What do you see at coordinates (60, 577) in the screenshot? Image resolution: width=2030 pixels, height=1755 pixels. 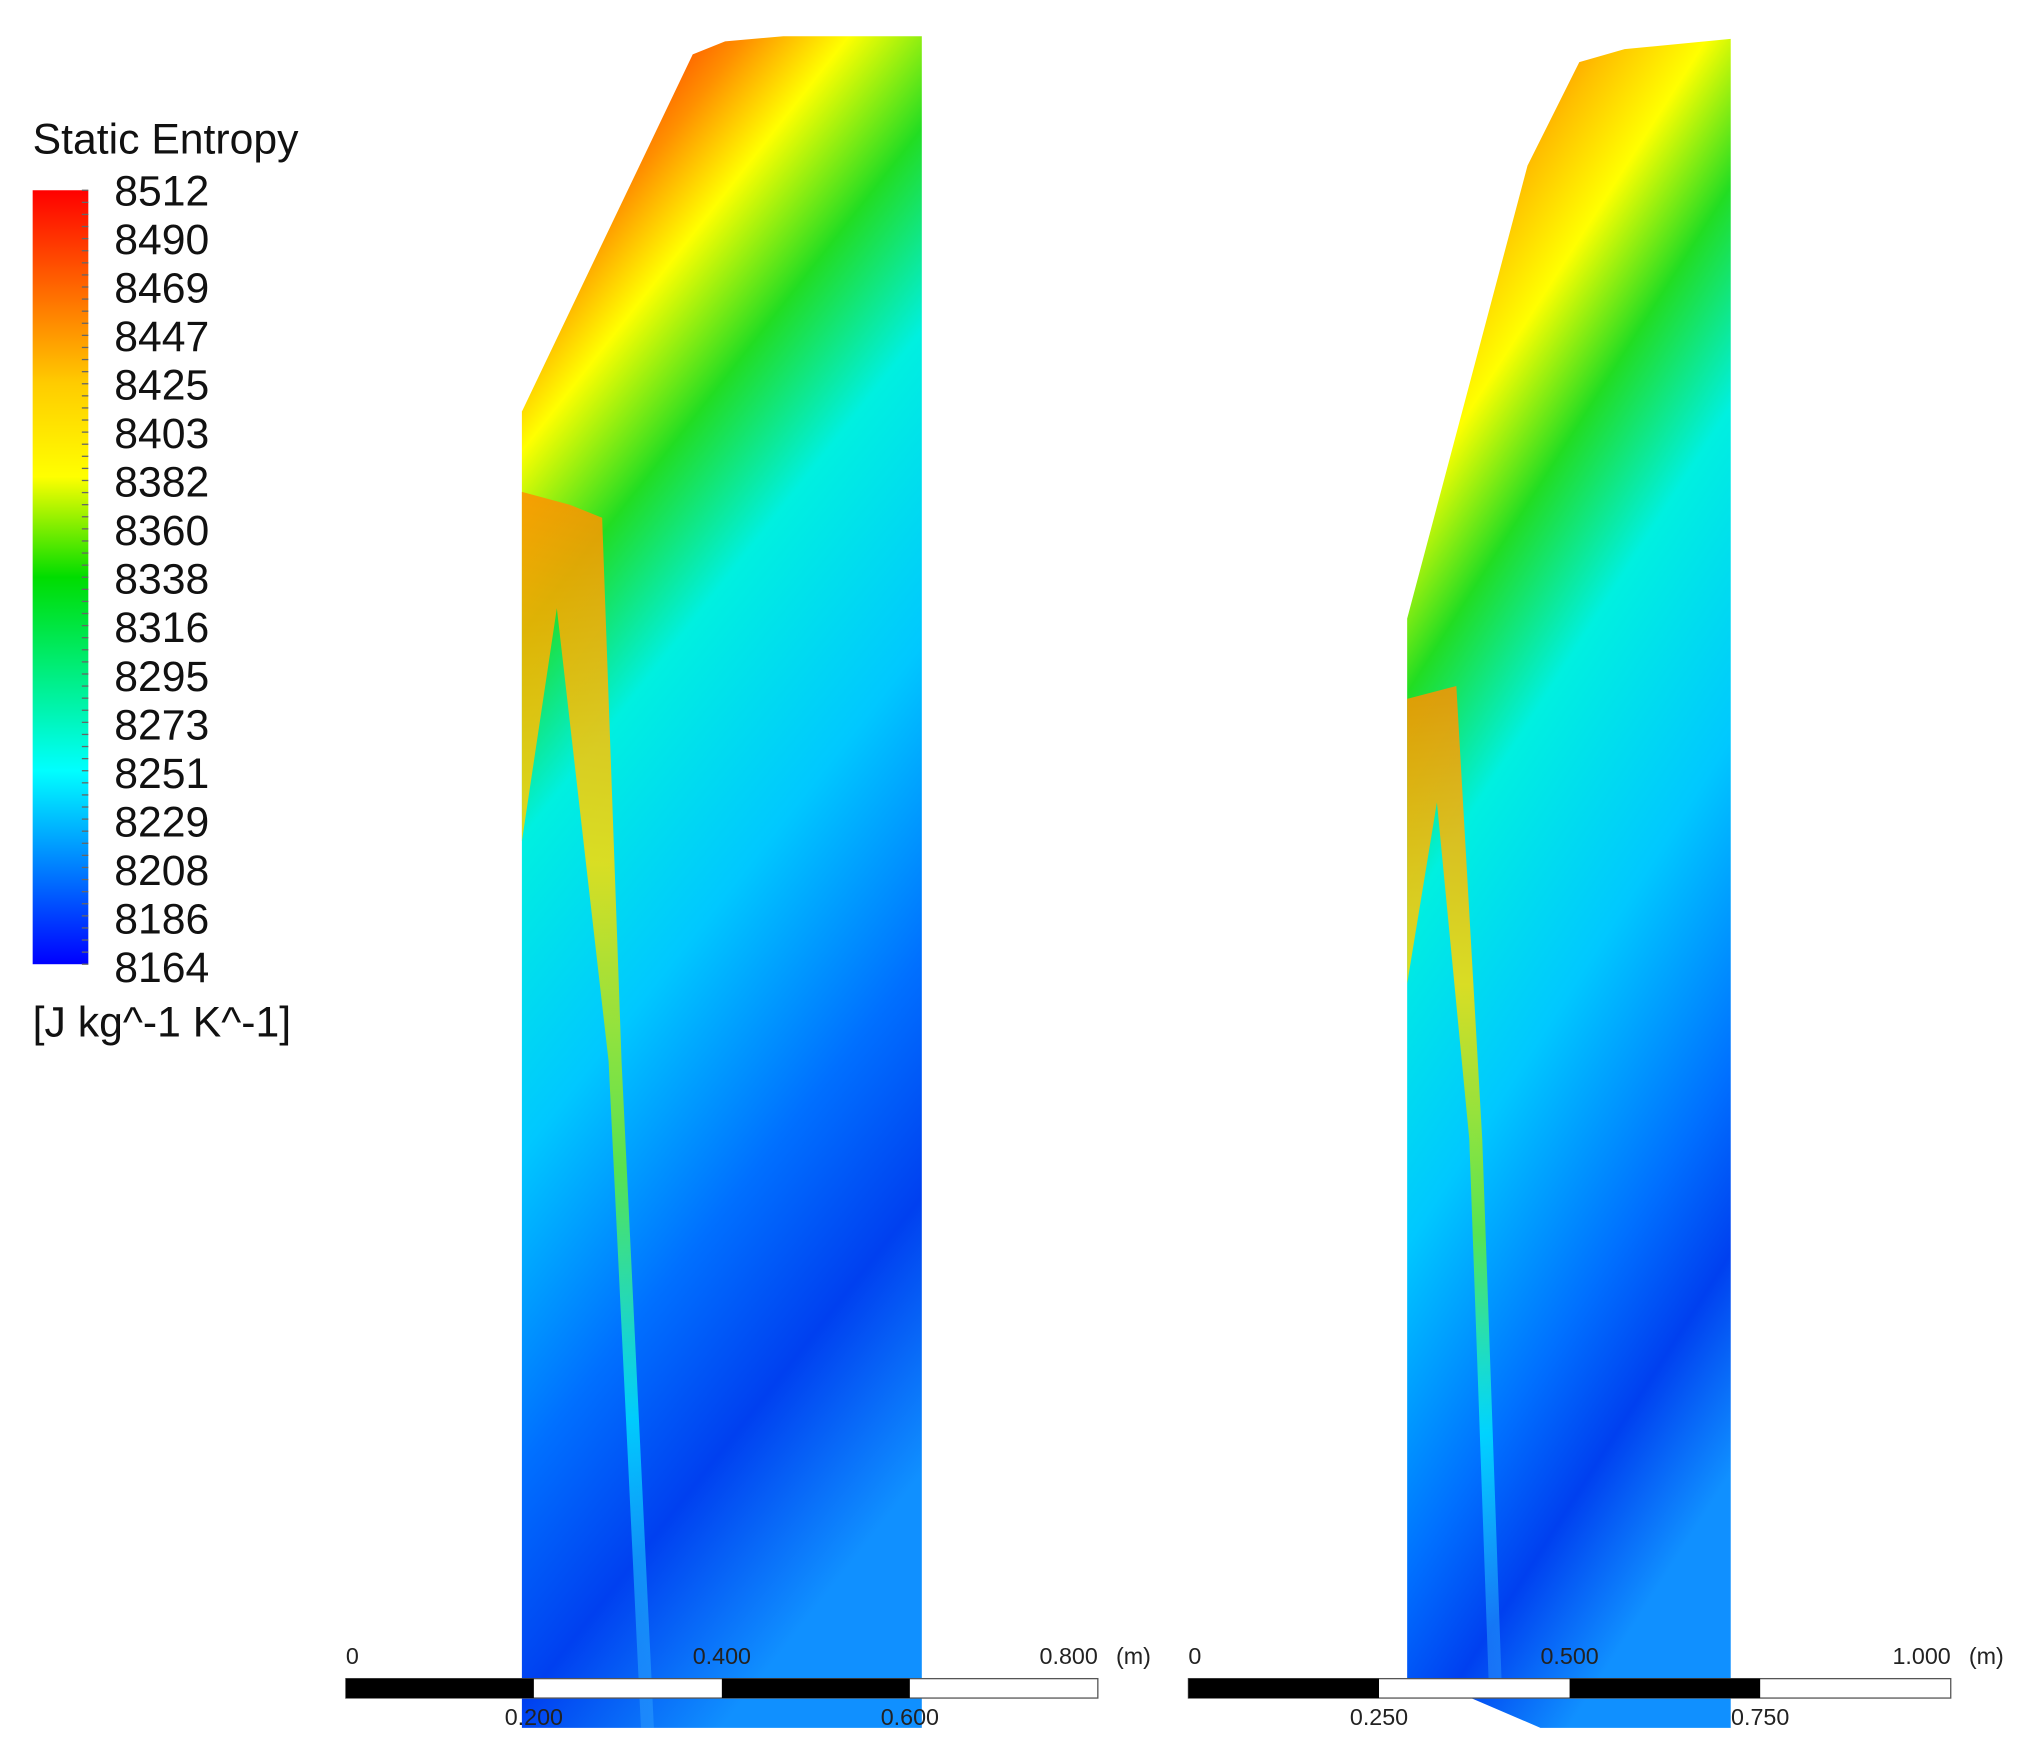 I see `colorbar` at bounding box center [60, 577].